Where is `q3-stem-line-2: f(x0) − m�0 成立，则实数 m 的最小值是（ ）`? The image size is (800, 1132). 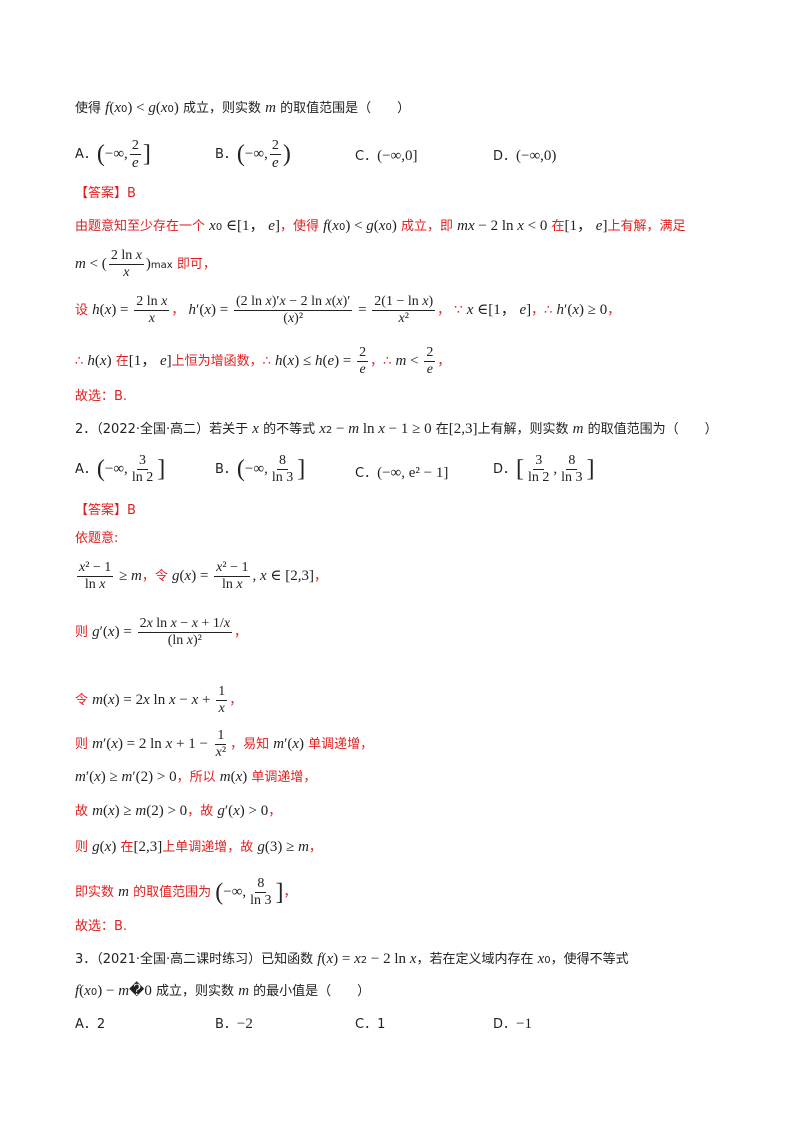 q3-stem-line-2: f(x0) − m�0 成立，则实数 m 的最小值是（ ） is located at coordinates (223, 991).